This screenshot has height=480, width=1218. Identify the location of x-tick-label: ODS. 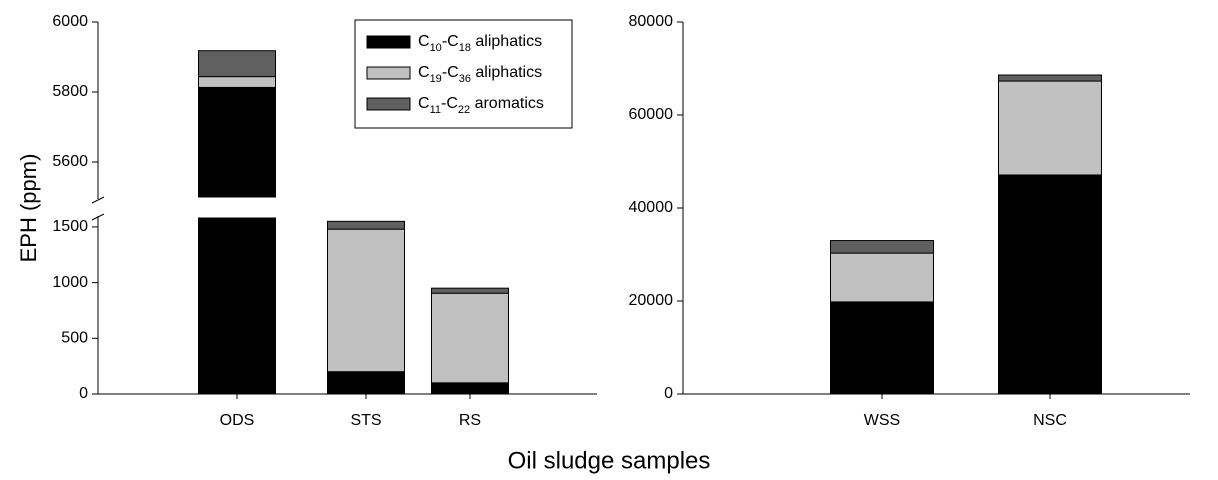
(237, 420).